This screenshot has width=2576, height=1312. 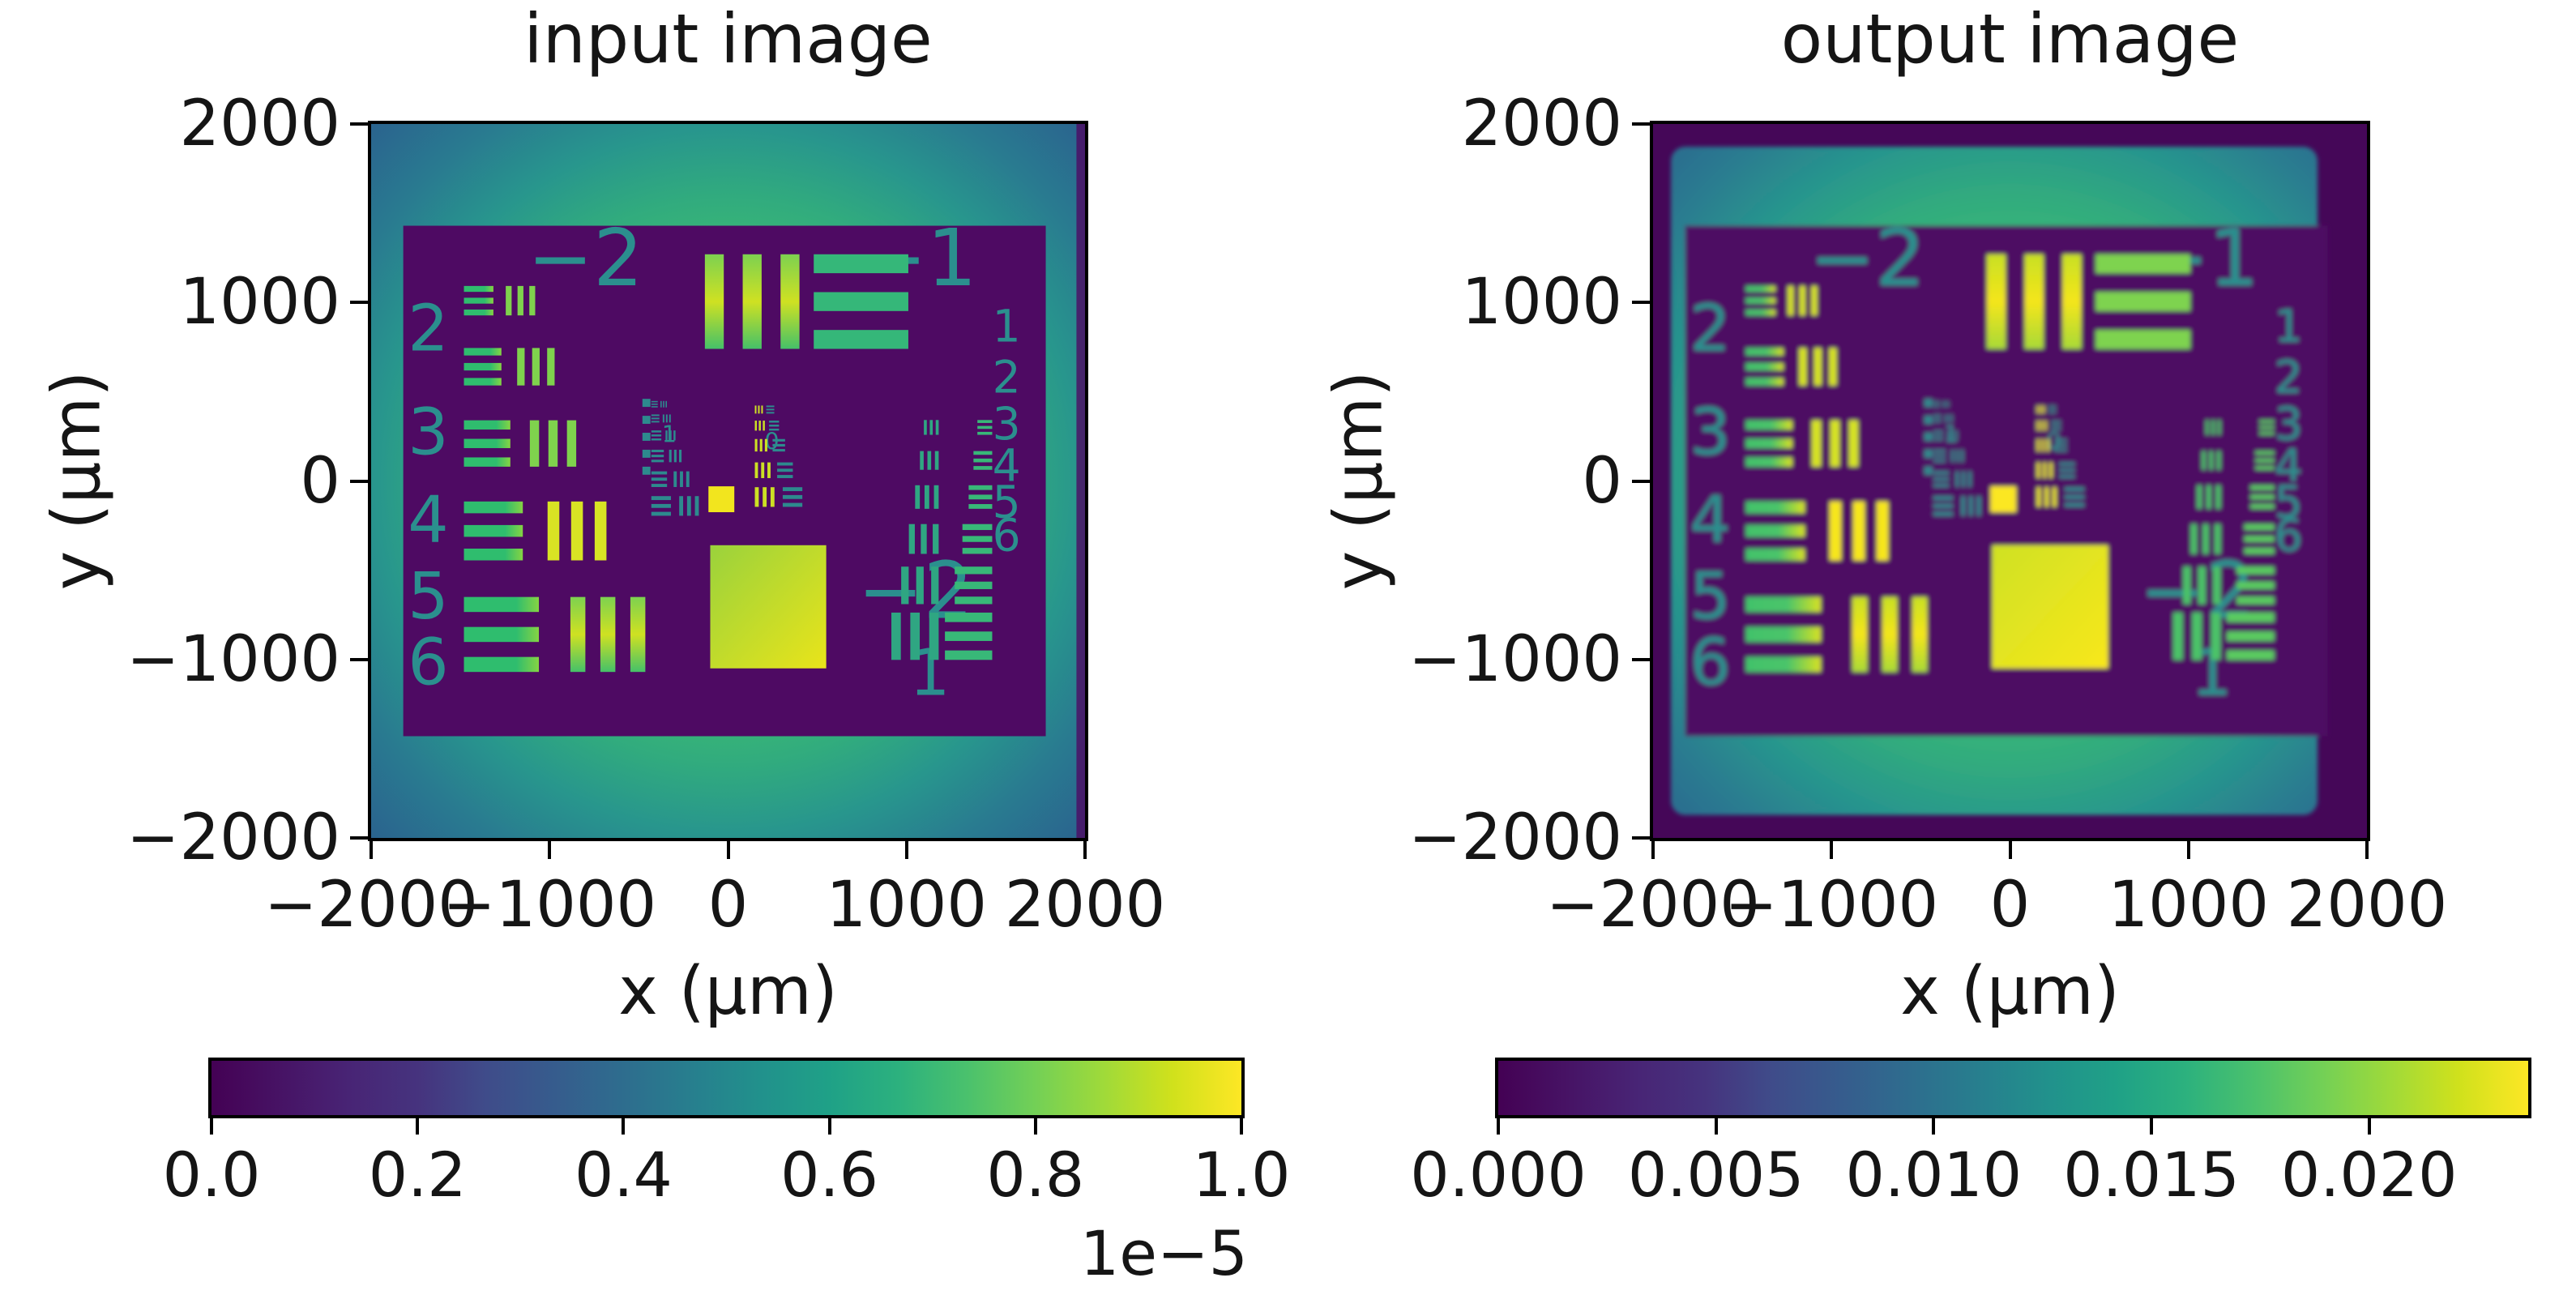 I want to click on colorbar-tick-label: 0.8, so click(x=1035, y=1175).